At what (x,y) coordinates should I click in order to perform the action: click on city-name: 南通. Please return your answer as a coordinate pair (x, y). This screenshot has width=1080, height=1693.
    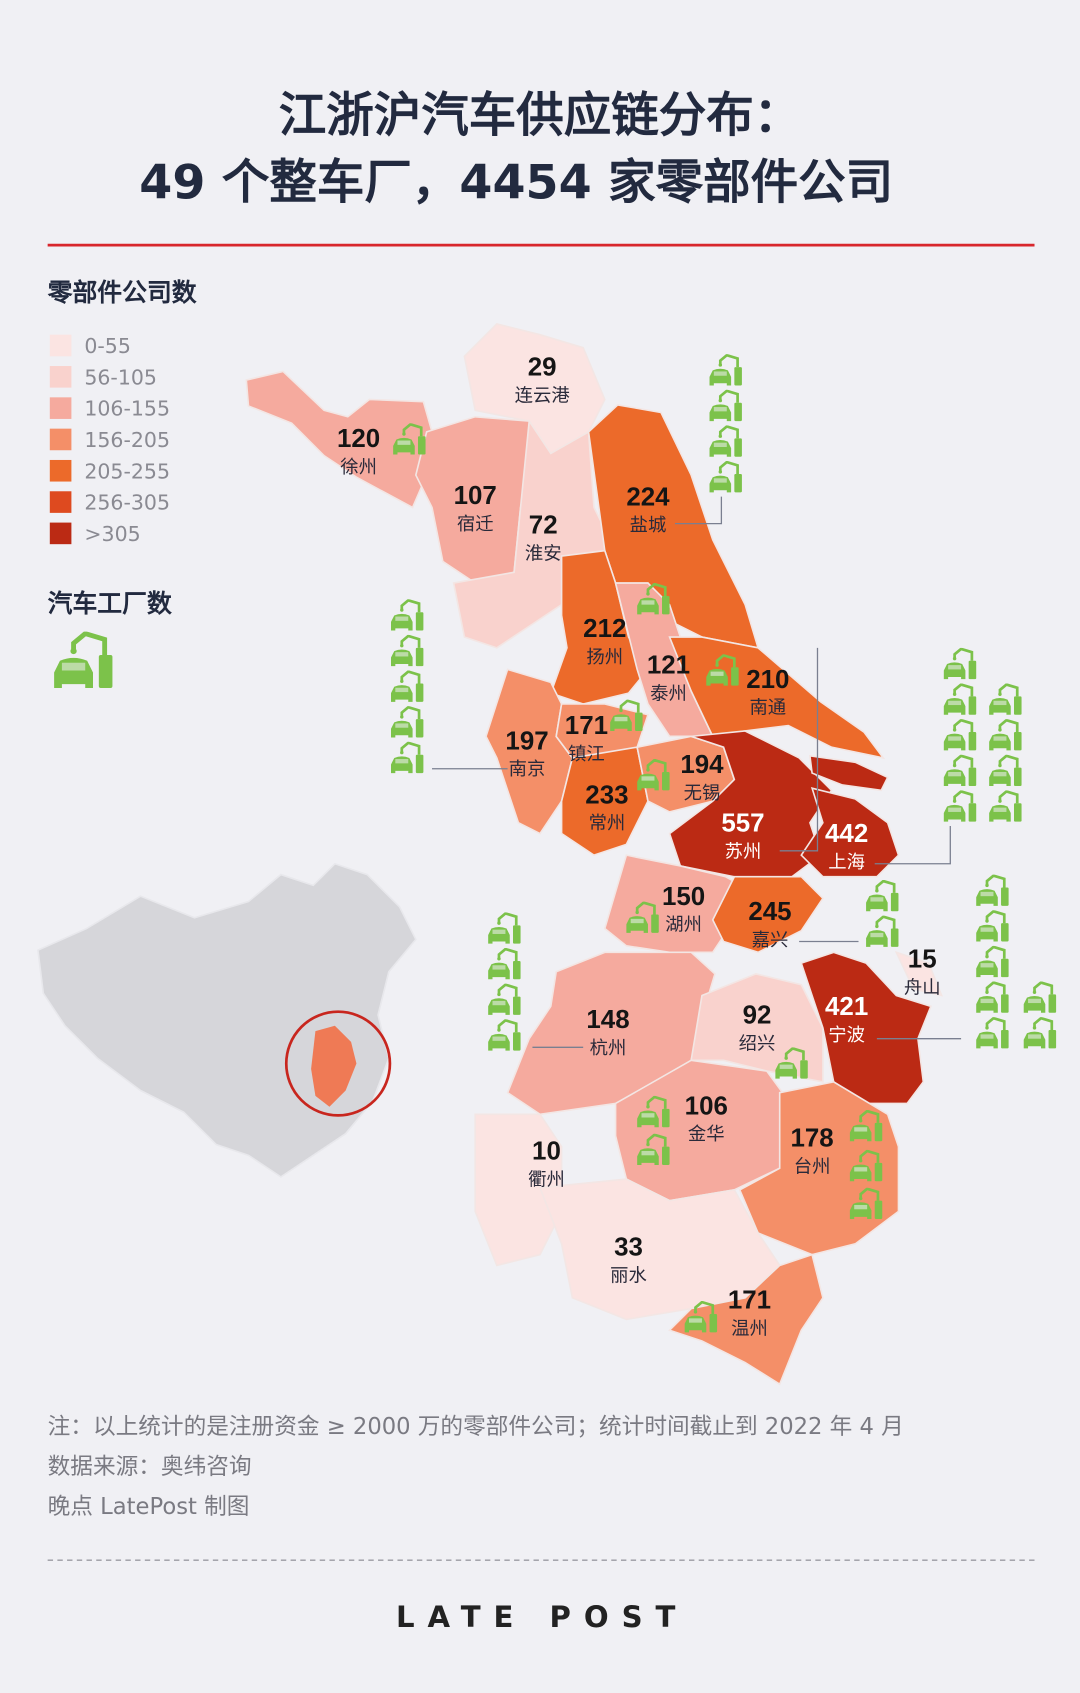
    Looking at the image, I should click on (767, 708).